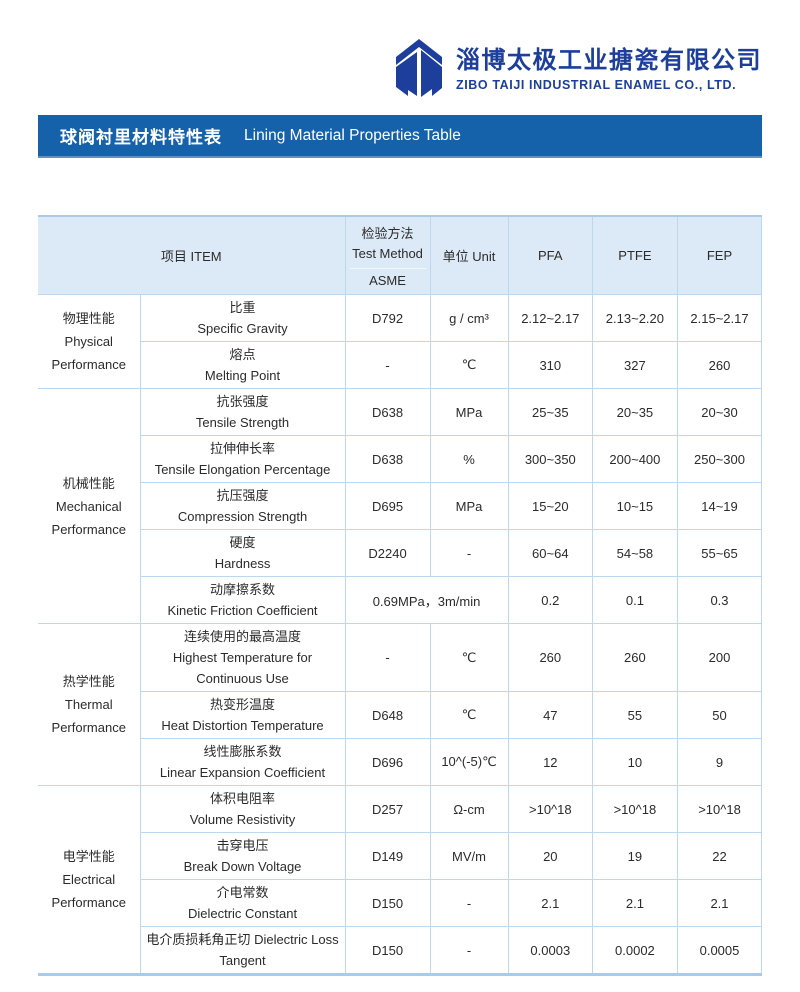 This screenshot has height=992, width=800. Describe the element at coordinates (719, 553) in the screenshot. I see `cell-fep: 55~65` at that location.